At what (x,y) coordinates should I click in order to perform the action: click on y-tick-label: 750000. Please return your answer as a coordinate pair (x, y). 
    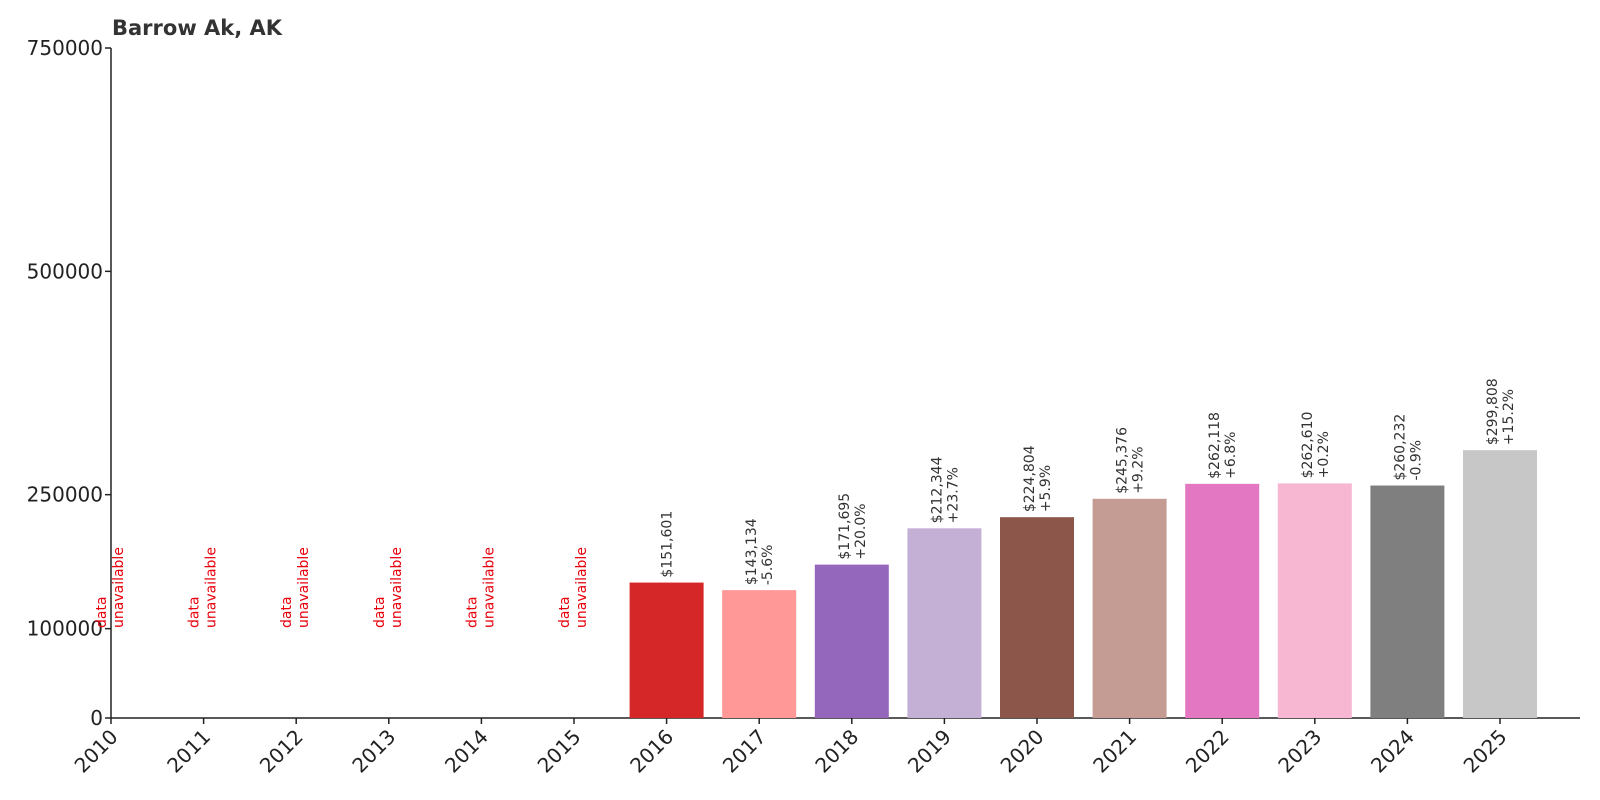
    Looking at the image, I should click on (65, 48).